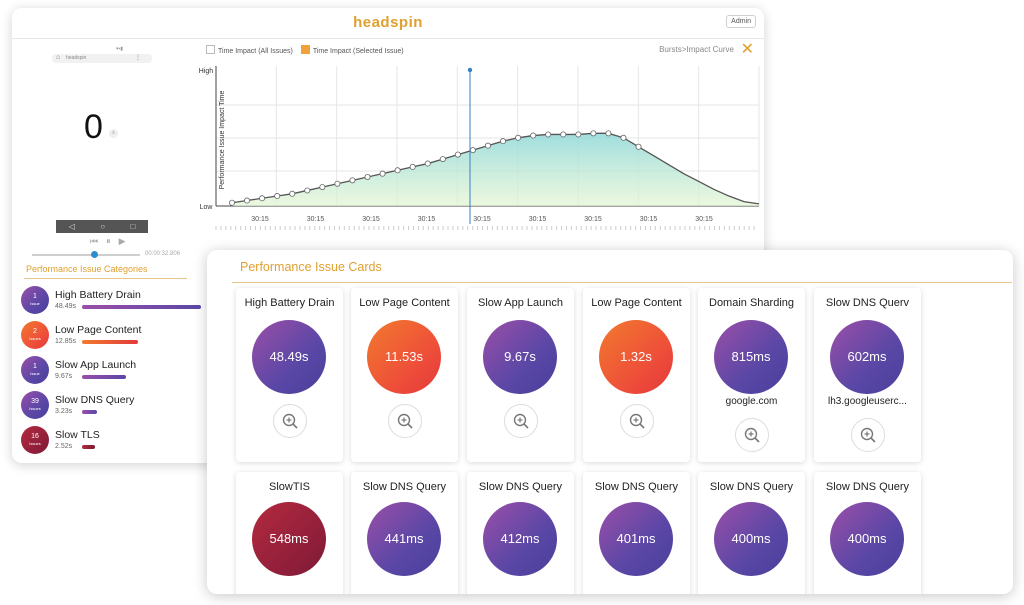 This screenshot has height=605, width=1024. What do you see at coordinates (108, 337) in the screenshot?
I see `category-item: 2 Issues Low Page Content 12.85s` at bounding box center [108, 337].